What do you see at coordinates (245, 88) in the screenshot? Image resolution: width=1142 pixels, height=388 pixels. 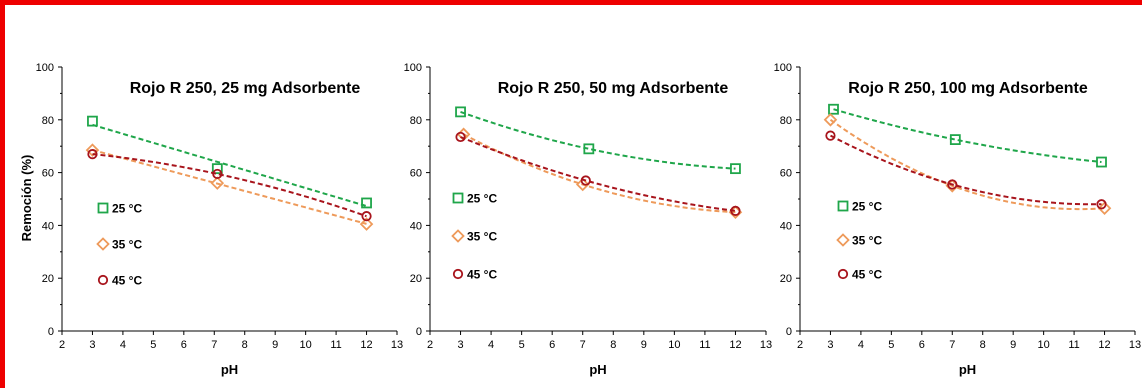 I see `chart-title: Rojo R 250, 25 mg Adsorbente` at bounding box center [245, 88].